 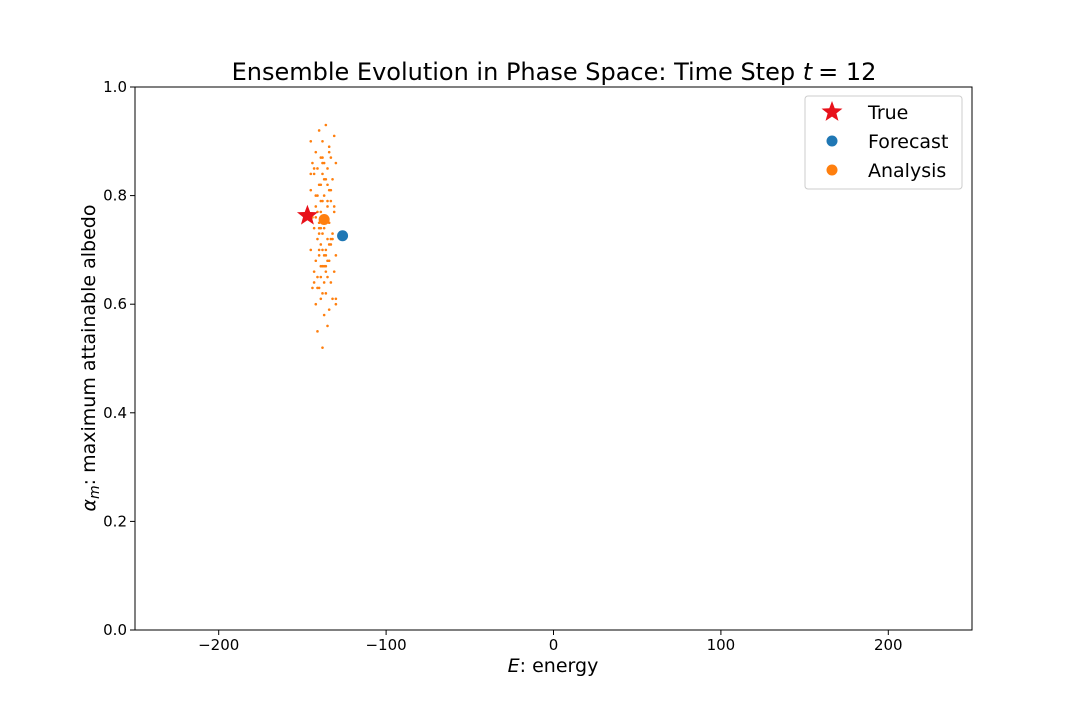 I want to click on legend-item-analysis: Analysis, so click(x=886, y=171).